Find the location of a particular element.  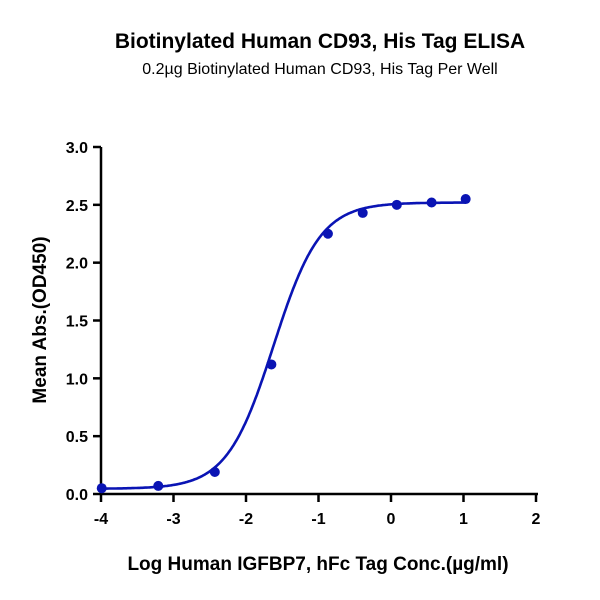

x-tick-label: -1 is located at coordinates (318, 519).